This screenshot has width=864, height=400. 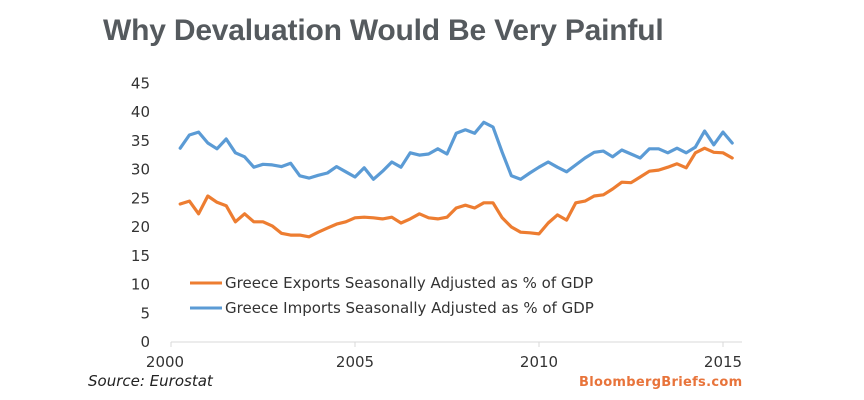 I want to click on x-tick-label: 2015, so click(x=723, y=362).